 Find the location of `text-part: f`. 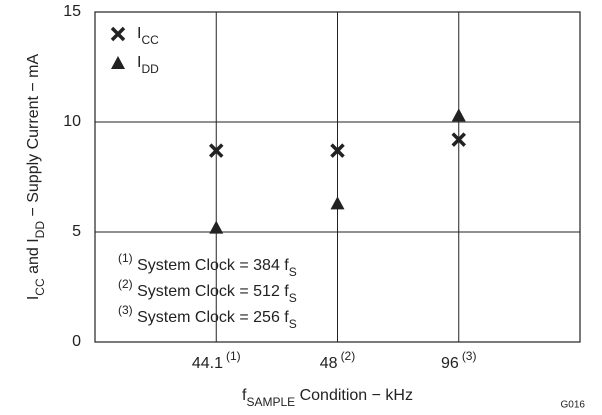

text-part: f is located at coordinates (244, 395).